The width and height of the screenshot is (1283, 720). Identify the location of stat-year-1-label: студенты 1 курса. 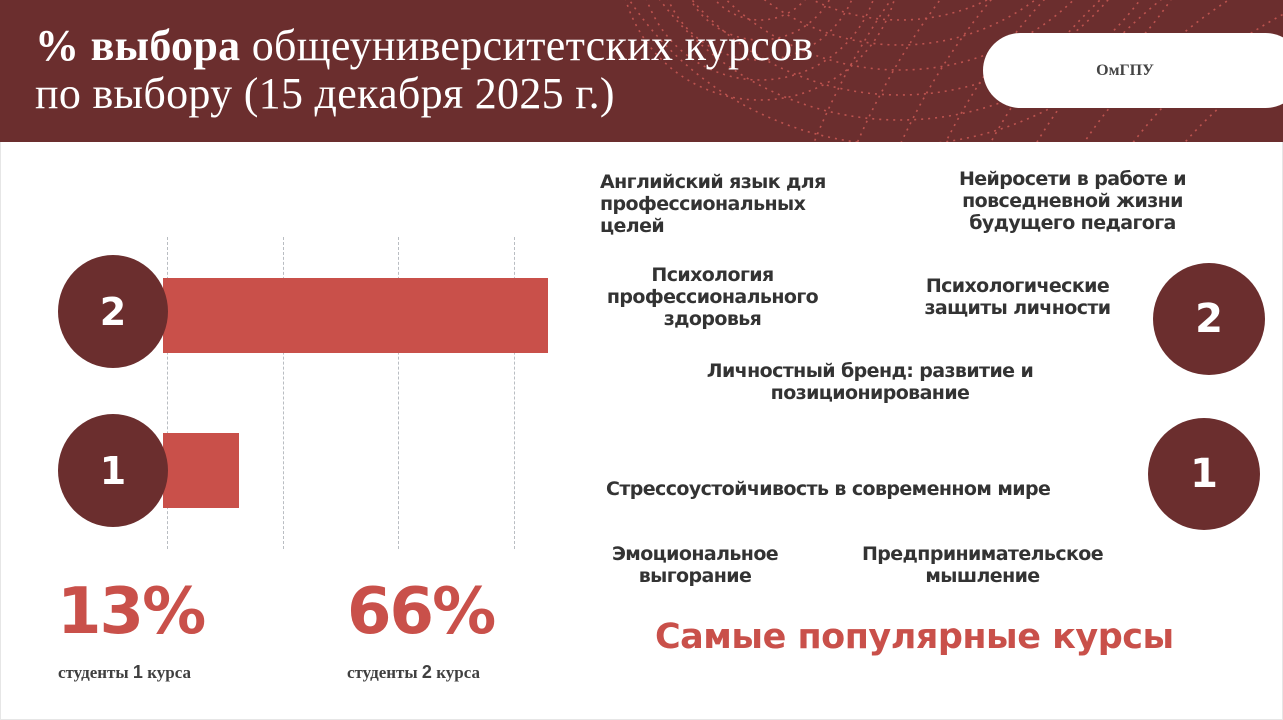
(124, 672).